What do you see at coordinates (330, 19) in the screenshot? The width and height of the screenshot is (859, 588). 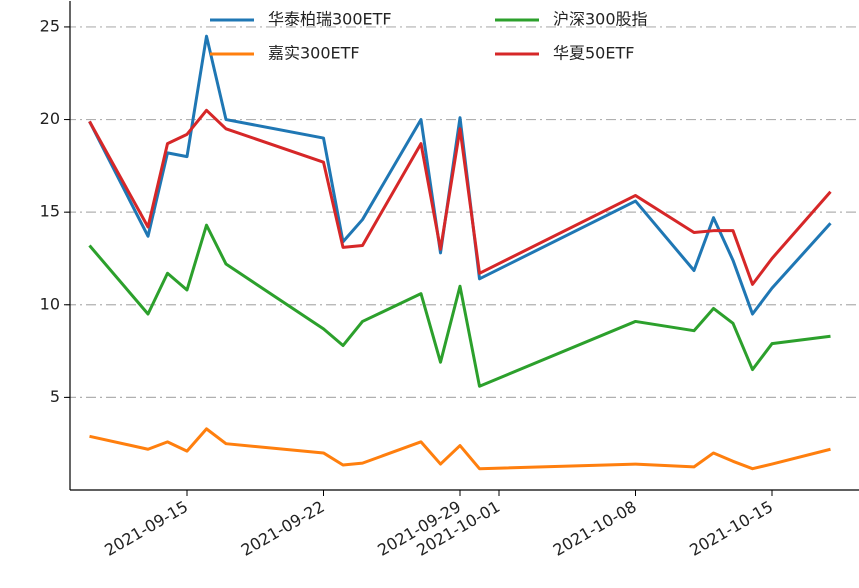 I see `legend-label: 华泰柏瑞300ETF` at bounding box center [330, 19].